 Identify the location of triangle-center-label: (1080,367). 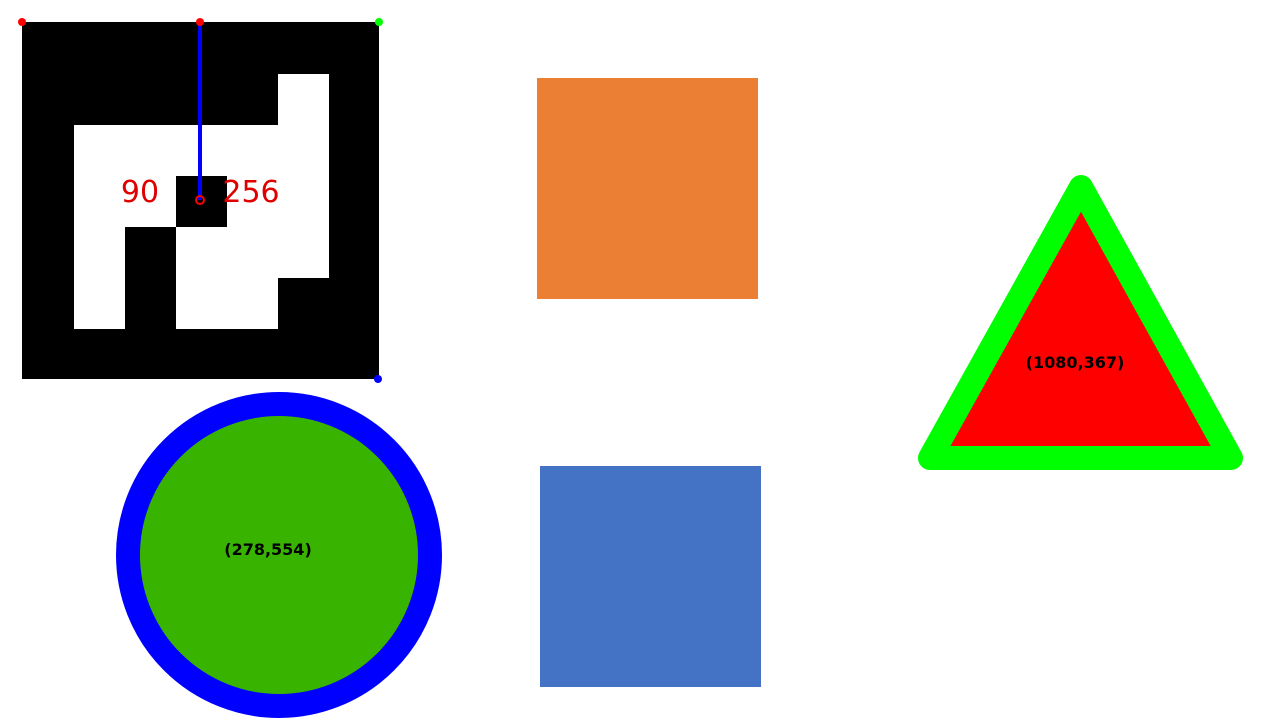
(1075, 362).